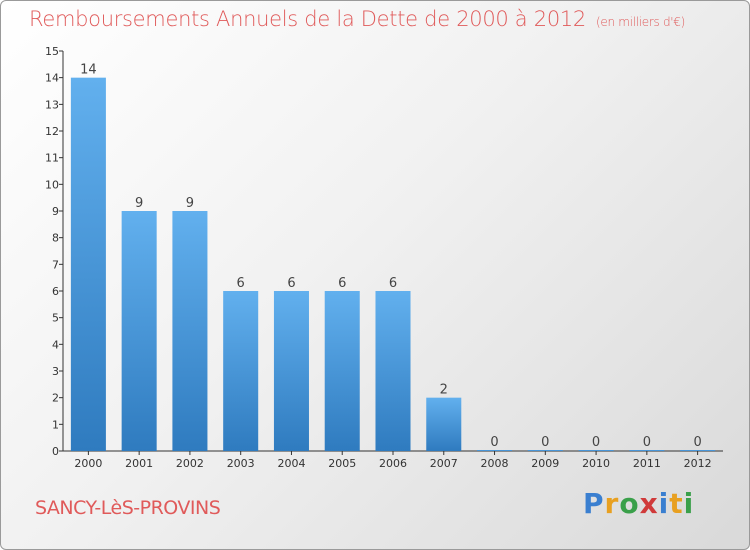  What do you see at coordinates (291, 371) in the screenshot?
I see `bar-2004` at bounding box center [291, 371].